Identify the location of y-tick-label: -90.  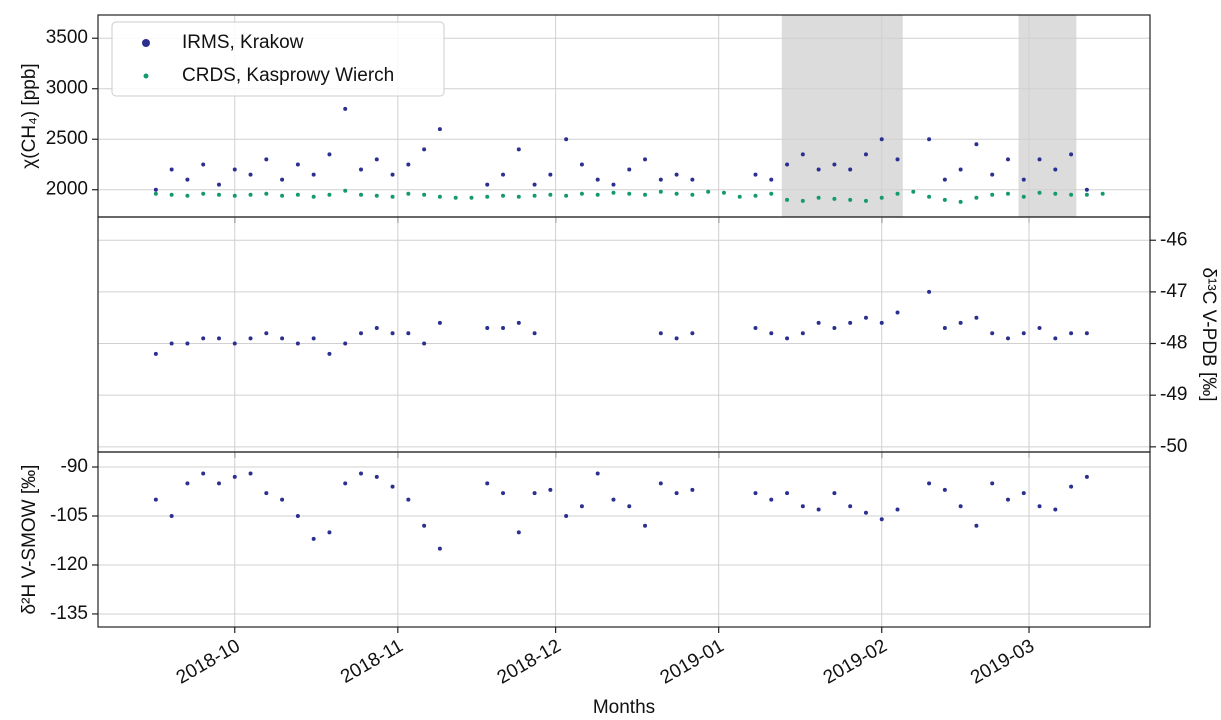
(74, 466).